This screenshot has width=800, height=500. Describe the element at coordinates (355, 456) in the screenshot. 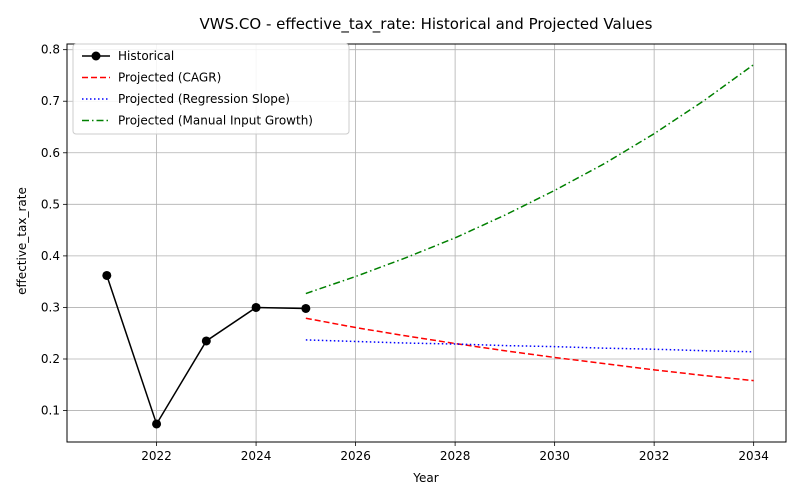

I see `x-tick-label: 2026` at that location.